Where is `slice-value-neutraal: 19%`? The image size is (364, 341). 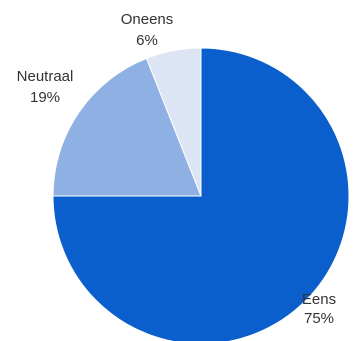 slice-value-neutraal: 19% is located at coordinates (45, 97).